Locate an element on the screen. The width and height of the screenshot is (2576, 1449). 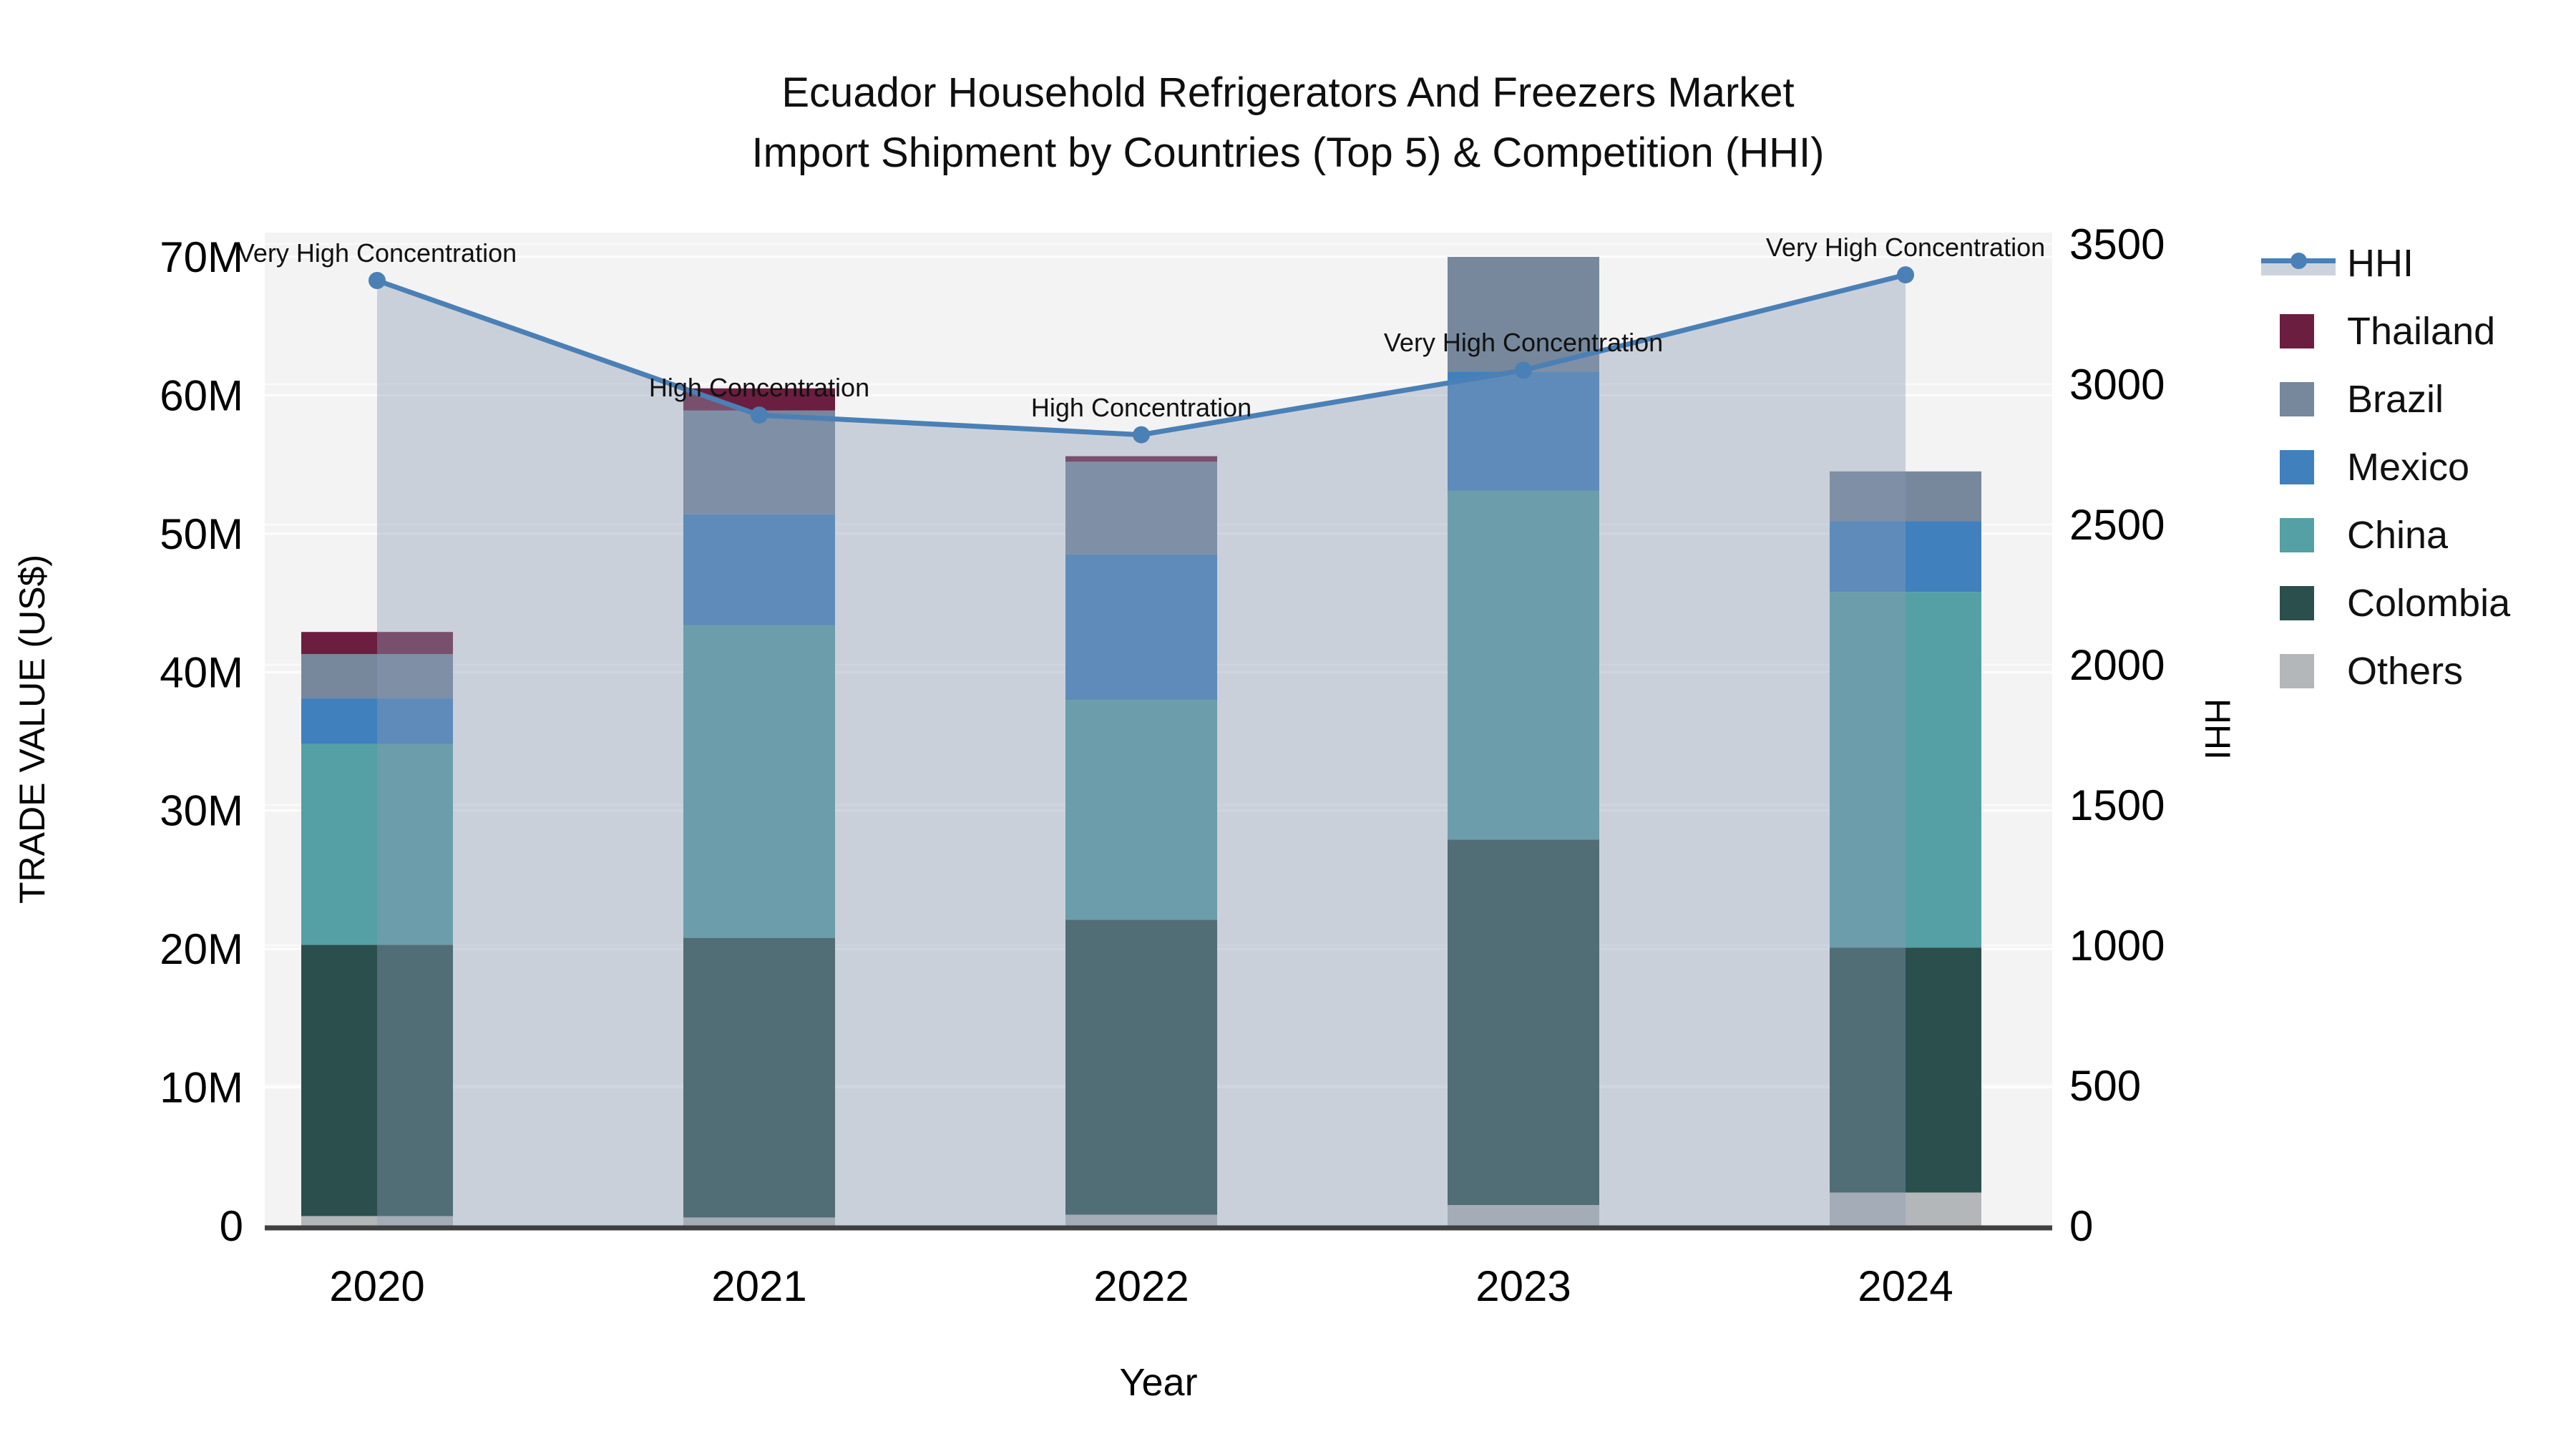
legend-item-thailand: Thailand is located at coordinates (2385, 331).